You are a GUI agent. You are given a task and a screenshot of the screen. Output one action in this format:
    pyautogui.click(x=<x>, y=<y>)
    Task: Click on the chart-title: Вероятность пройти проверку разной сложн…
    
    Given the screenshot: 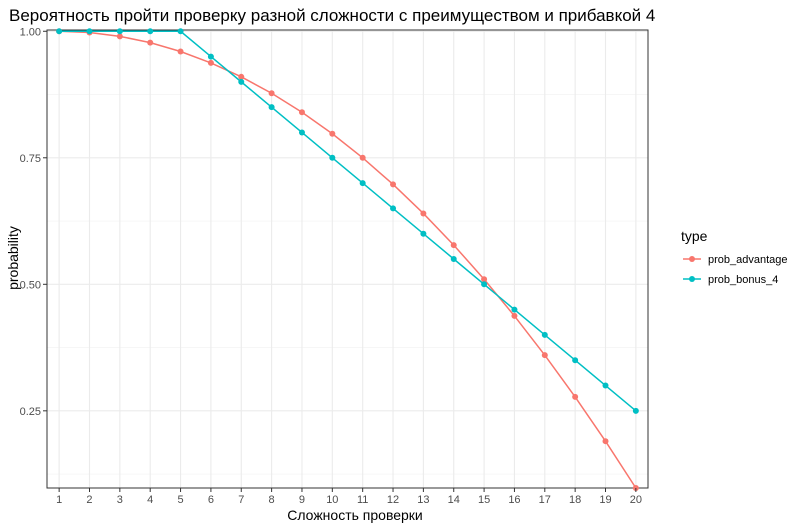 What is the action you would take?
    pyautogui.click(x=332, y=15)
    